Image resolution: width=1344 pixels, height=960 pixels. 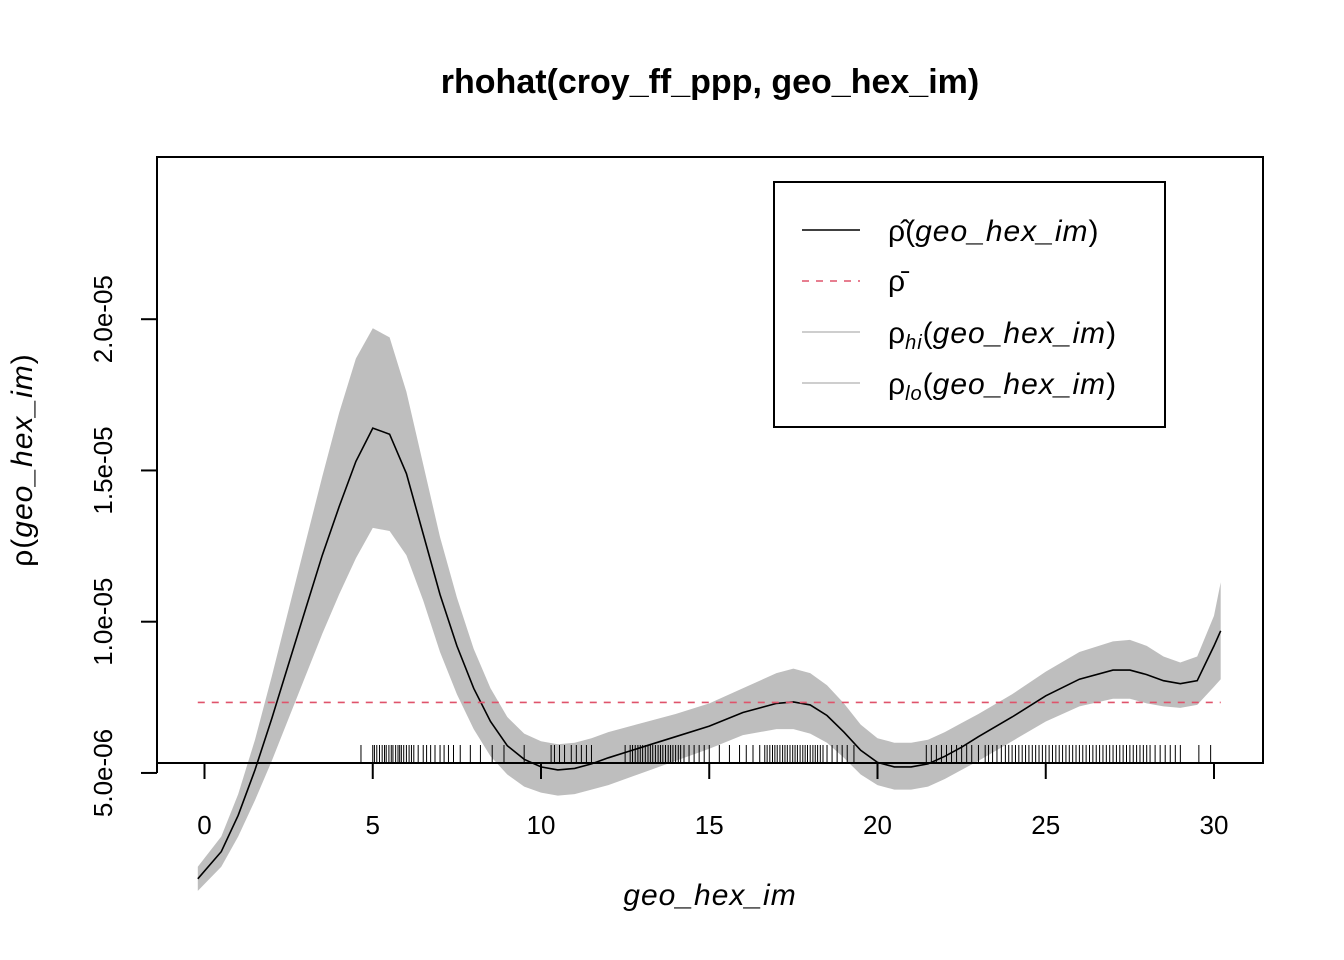 What do you see at coordinates (204, 825) in the screenshot?
I see `x-tick-label: 0` at bounding box center [204, 825].